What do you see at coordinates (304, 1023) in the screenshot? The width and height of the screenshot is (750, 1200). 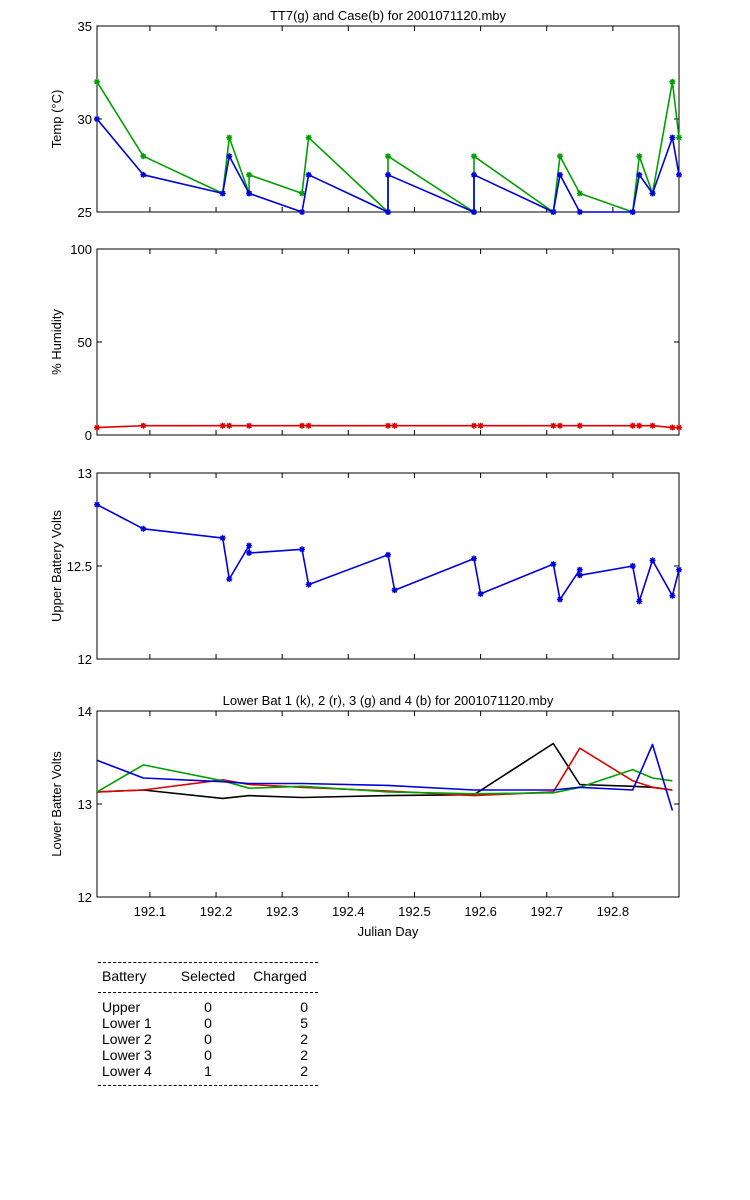 I see `cell-charged: 5` at bounding box center [304, 1023].